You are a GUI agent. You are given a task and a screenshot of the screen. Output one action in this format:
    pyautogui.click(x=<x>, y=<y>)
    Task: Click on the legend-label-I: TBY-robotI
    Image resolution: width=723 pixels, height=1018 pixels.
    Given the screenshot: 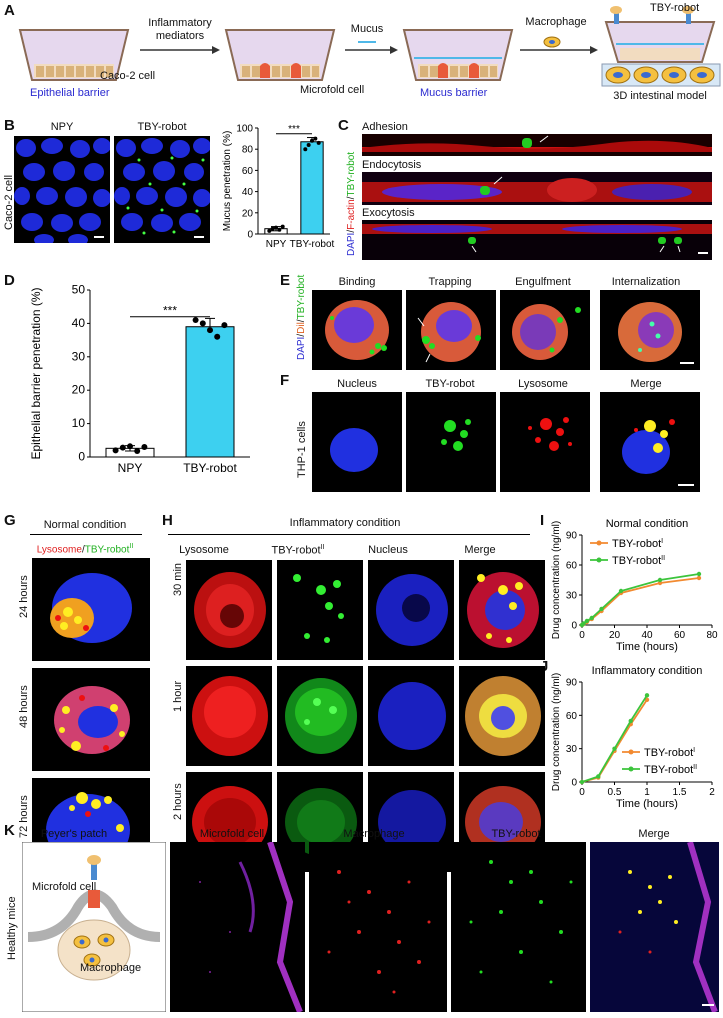 What is the action you would take?
    pyautogui.click(x=637, y=544)
    